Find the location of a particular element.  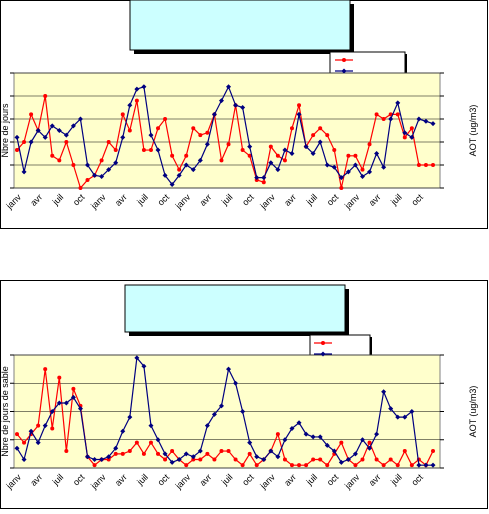

y-axis-label: Nbre de jours is located at coordinates (5, 130).